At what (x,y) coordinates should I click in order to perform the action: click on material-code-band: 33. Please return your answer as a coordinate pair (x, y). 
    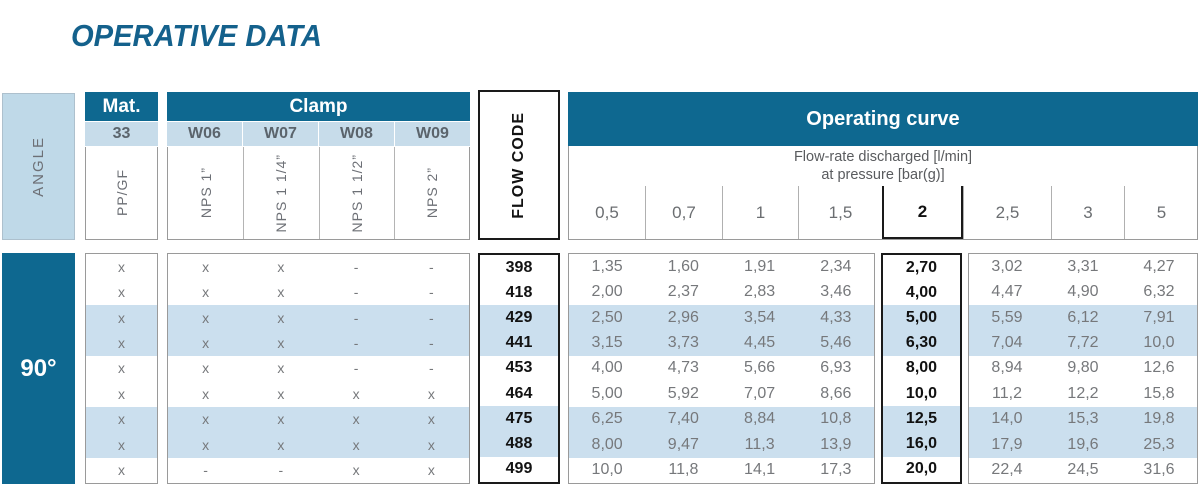
    Looking at the image, I should click on (121, 134).